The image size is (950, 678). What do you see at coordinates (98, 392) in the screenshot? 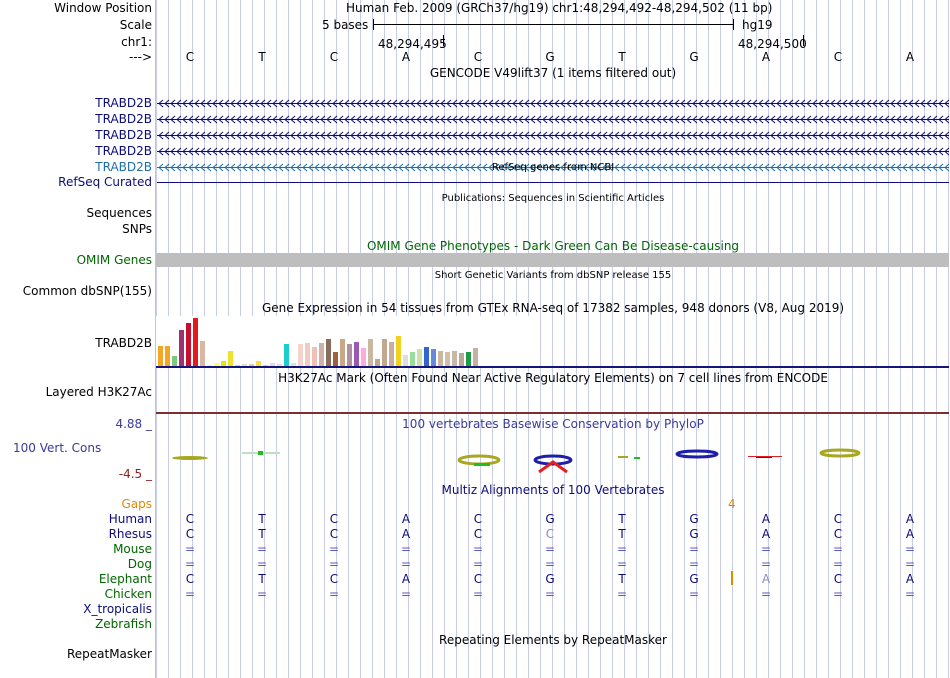
I see `h3k27ac-label: Layered H3K27Ac` at bounding box center [98, 392].